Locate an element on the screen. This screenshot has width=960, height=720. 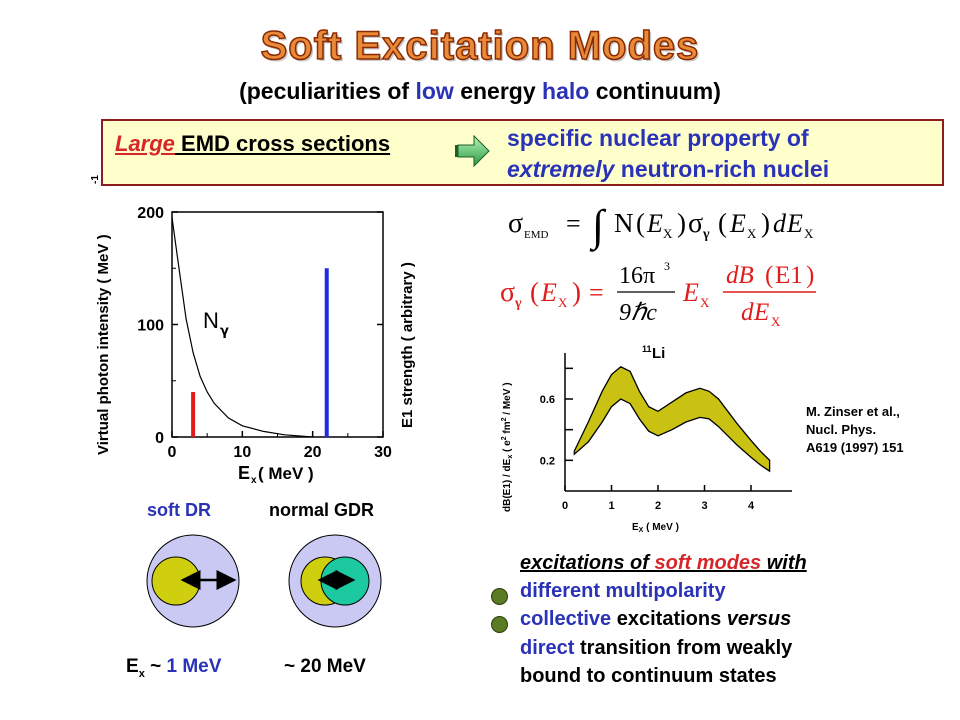
bullets-heading: excitations of soft modes with is located at coordinates (663, 563).